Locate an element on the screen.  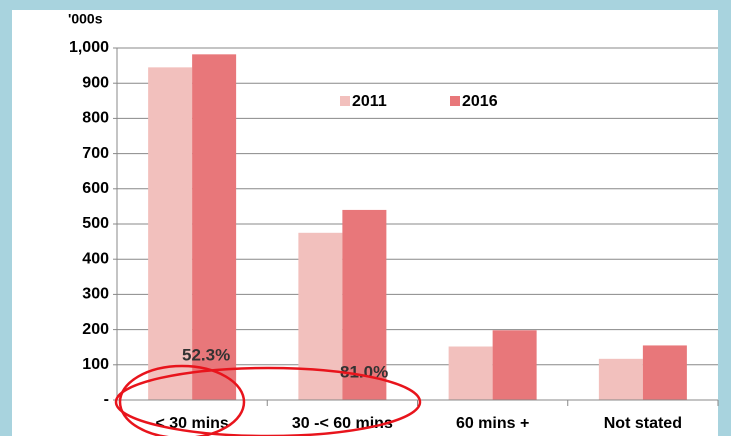
y-tick-label: 400 is located at coordinates (95, 258).